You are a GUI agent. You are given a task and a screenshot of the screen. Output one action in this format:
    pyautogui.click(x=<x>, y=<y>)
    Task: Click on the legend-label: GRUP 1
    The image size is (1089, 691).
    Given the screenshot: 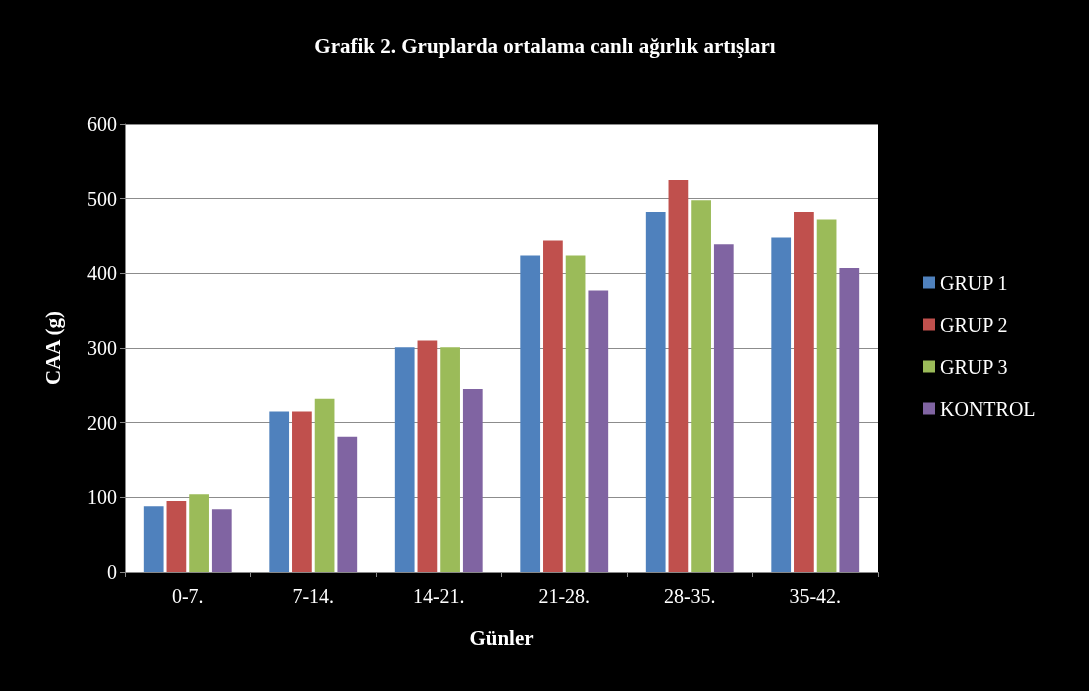 What is the action you would take?
    pyautogui.click(x=974, y=282)
    